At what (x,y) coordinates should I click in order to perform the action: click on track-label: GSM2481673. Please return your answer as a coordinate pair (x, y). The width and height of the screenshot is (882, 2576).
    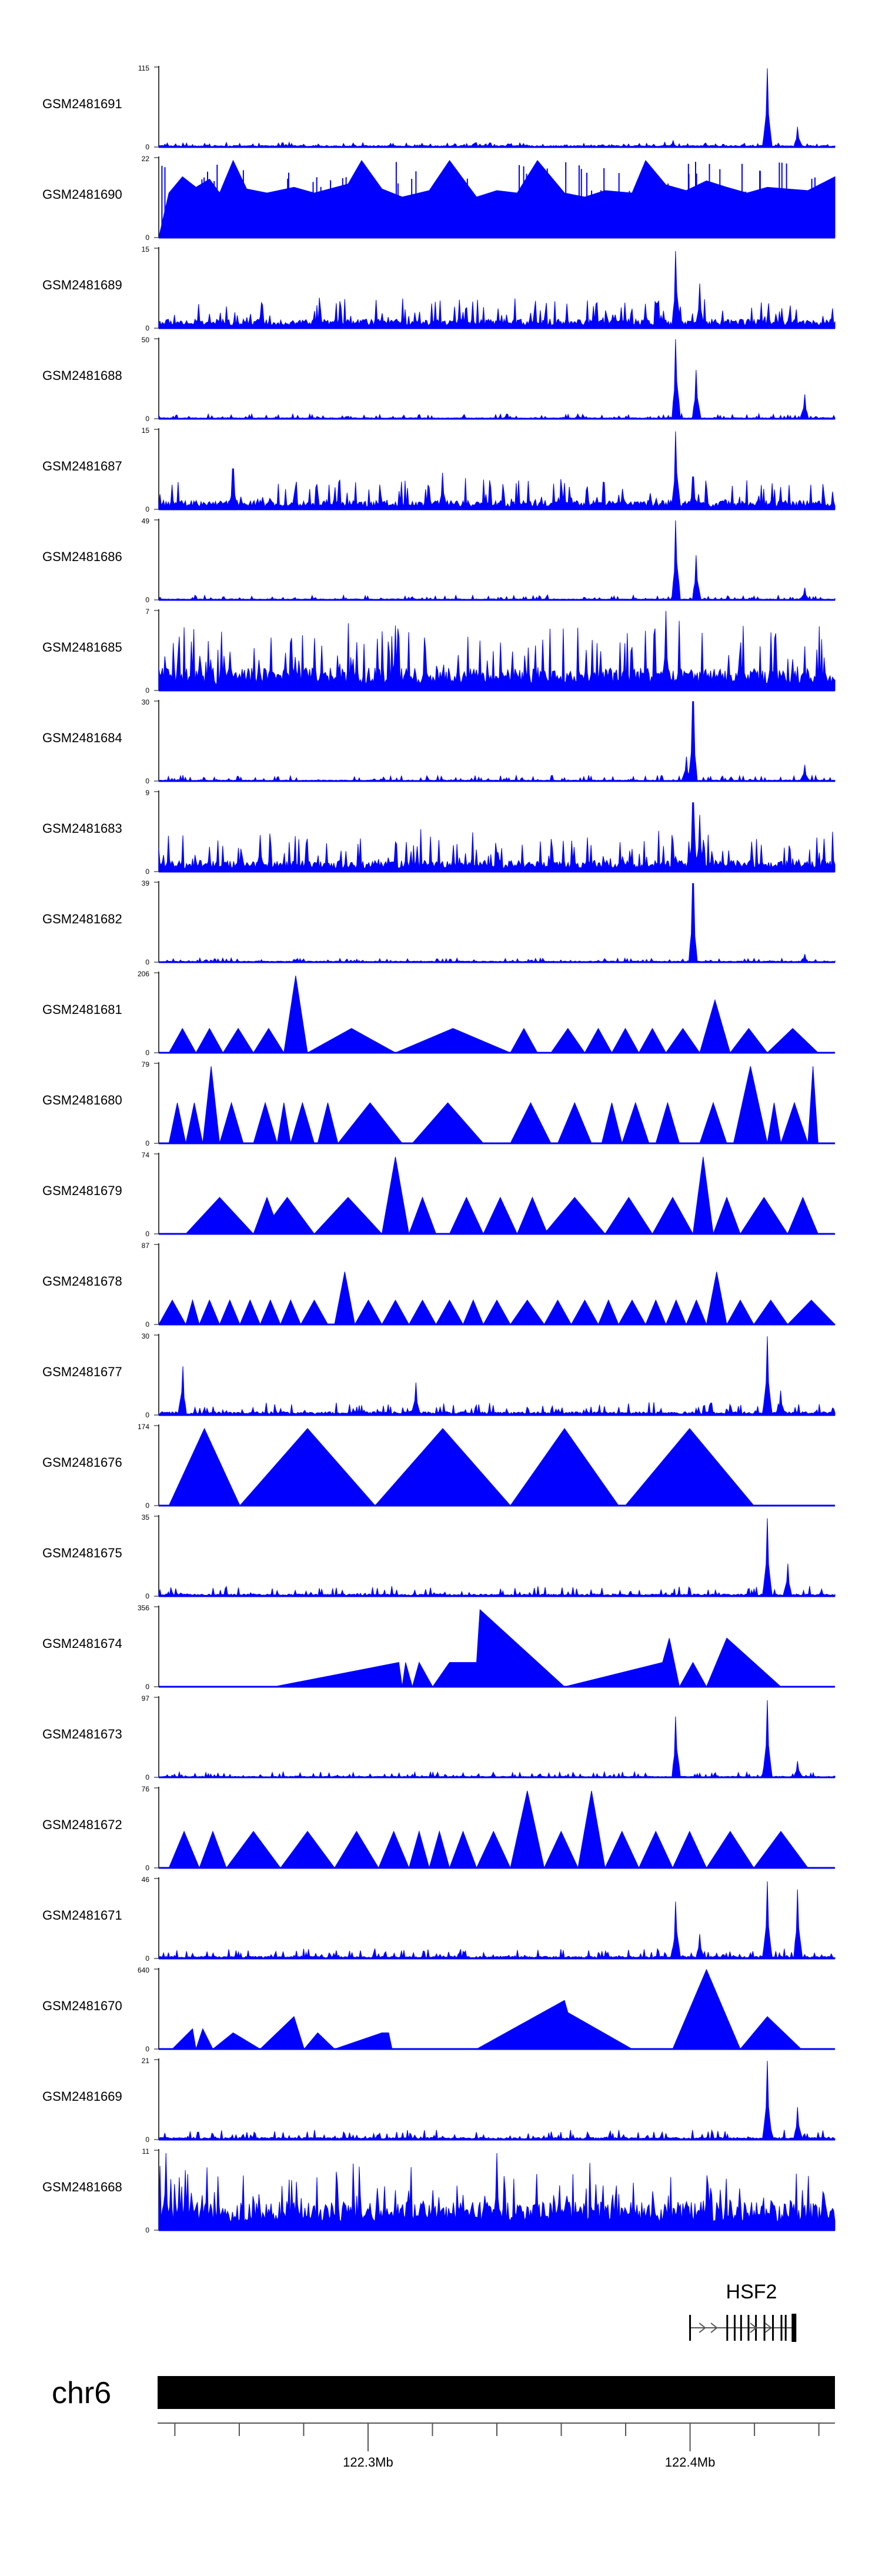
    Looking at the image, I should click on (82, 1734).